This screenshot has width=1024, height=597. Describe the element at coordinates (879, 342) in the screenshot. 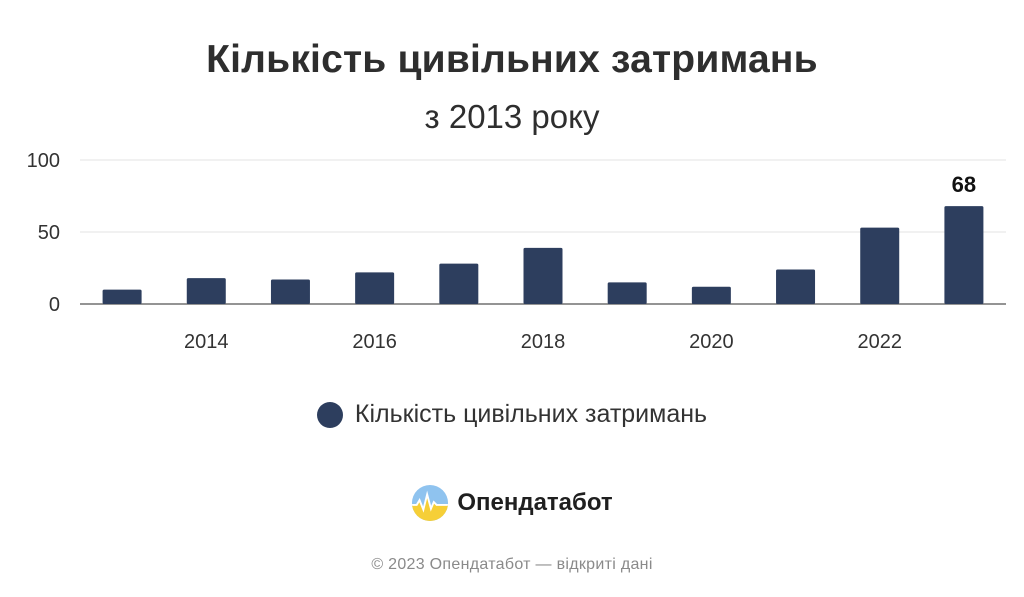

I see `x-tick-label: 2022` at that location.